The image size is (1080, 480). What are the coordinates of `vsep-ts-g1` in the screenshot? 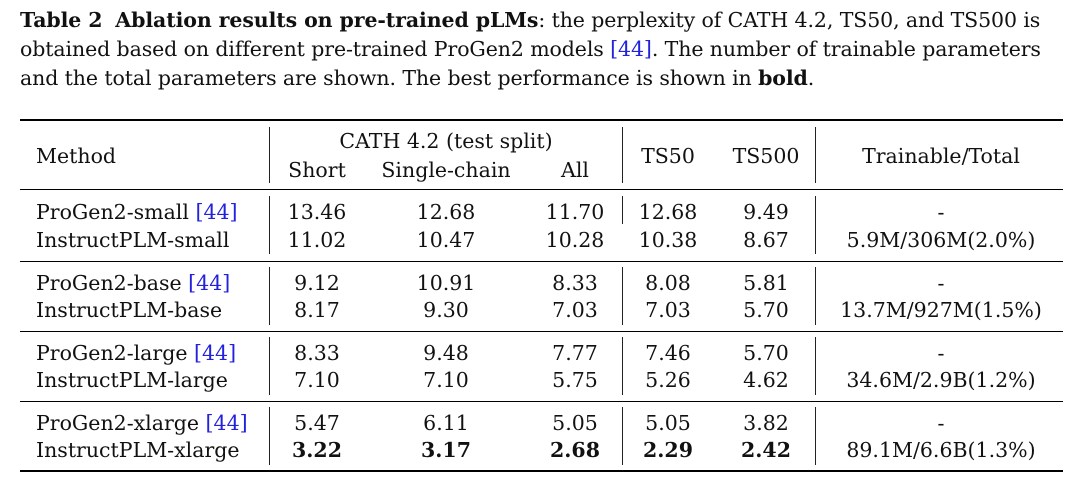 It's located at (815, 225).